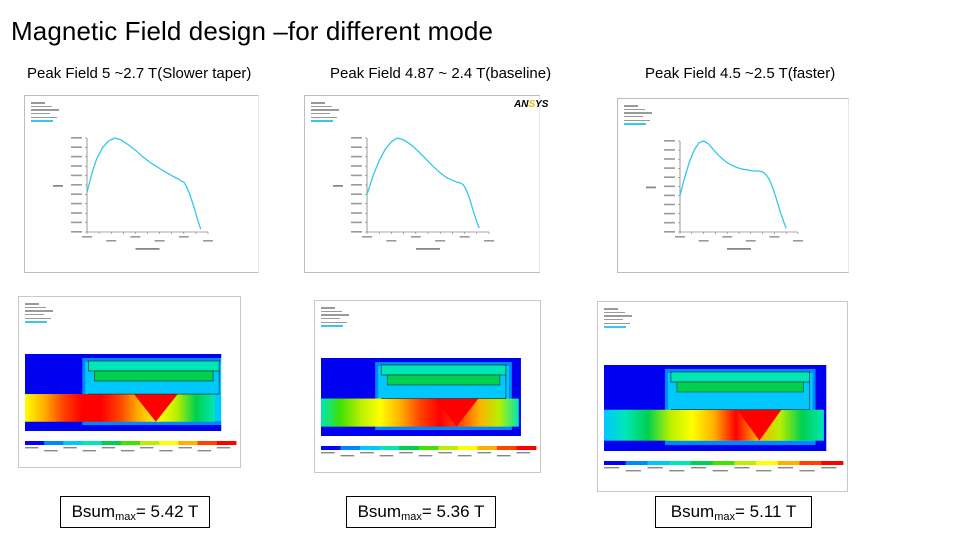  I want to click on peak-field-region, so click(155, 408).